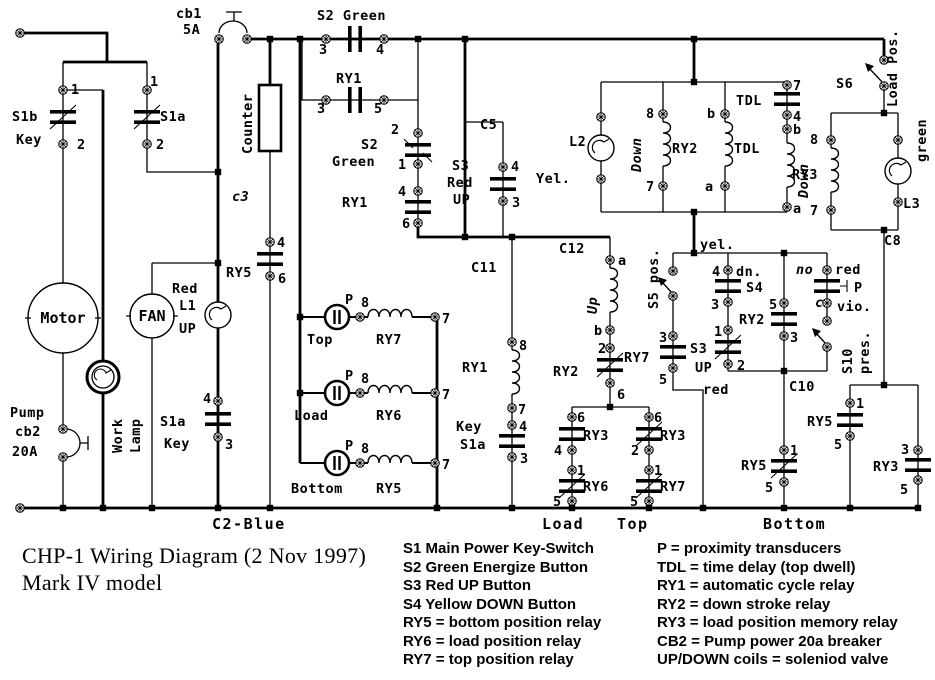 The image size is (935, 680). Describe the element at coordinates (270, 118) in the screenshot. I see `counter-symbol` at that location.